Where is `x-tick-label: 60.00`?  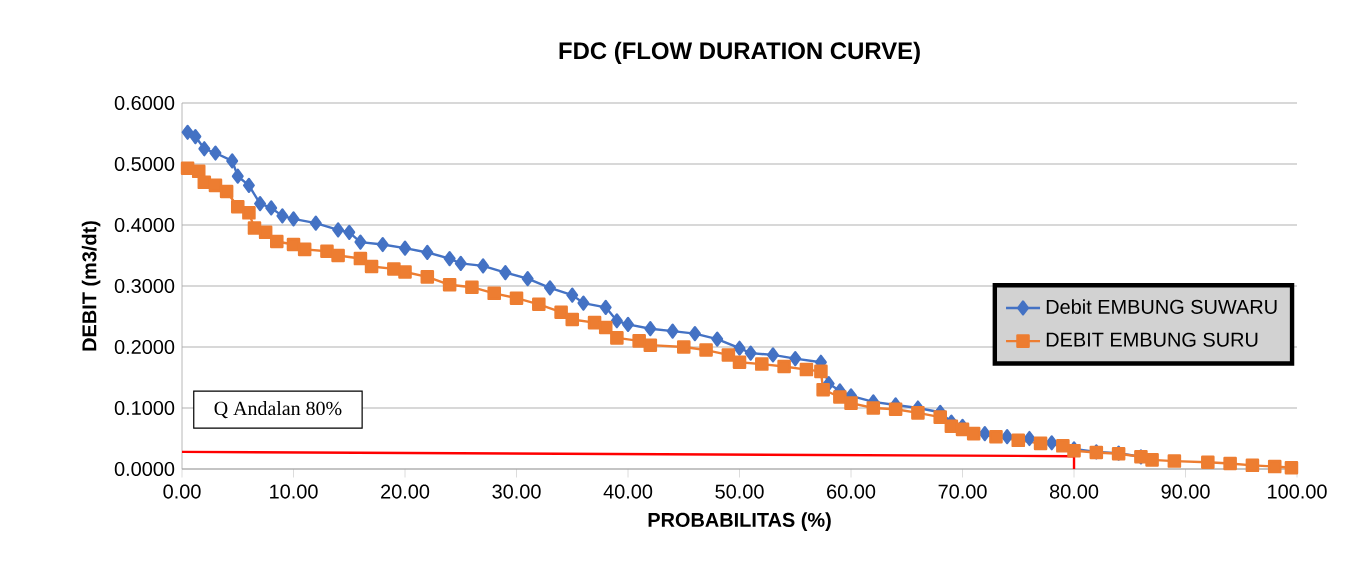
x-tick-label: 60.00 is located at coordinates (851, 491).